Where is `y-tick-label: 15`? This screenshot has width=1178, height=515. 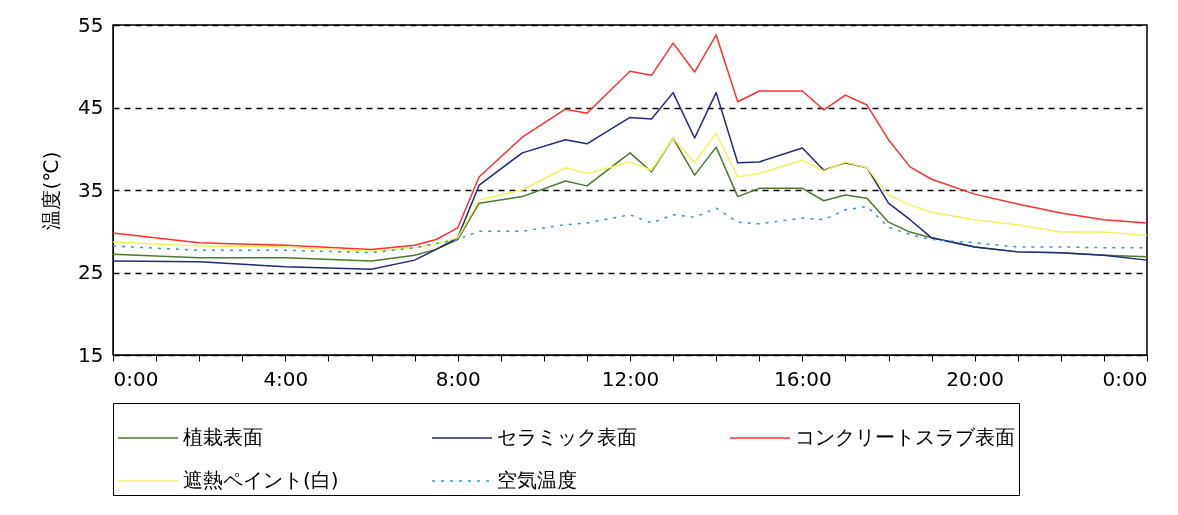
y-tick-label: 15 is located at coordinates (91, 354).